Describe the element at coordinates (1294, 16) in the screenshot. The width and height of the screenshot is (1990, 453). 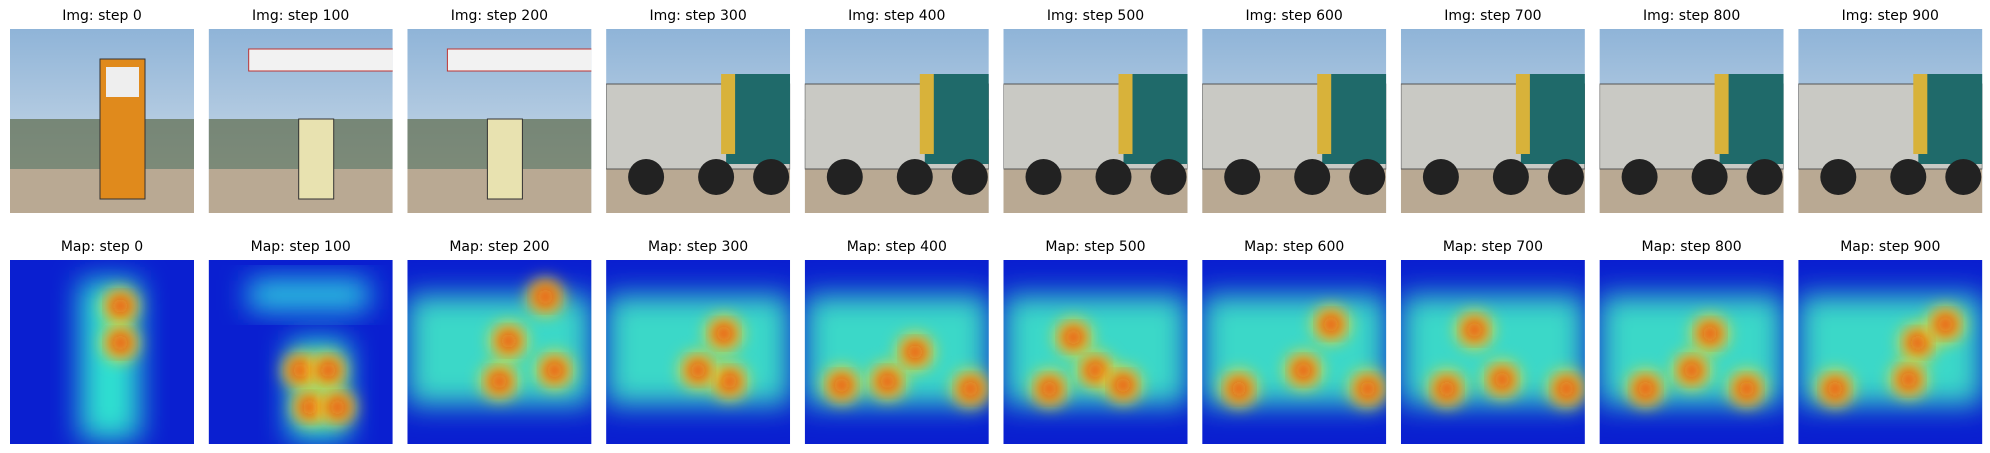
I see `image-title: Img: step 600` at that location.